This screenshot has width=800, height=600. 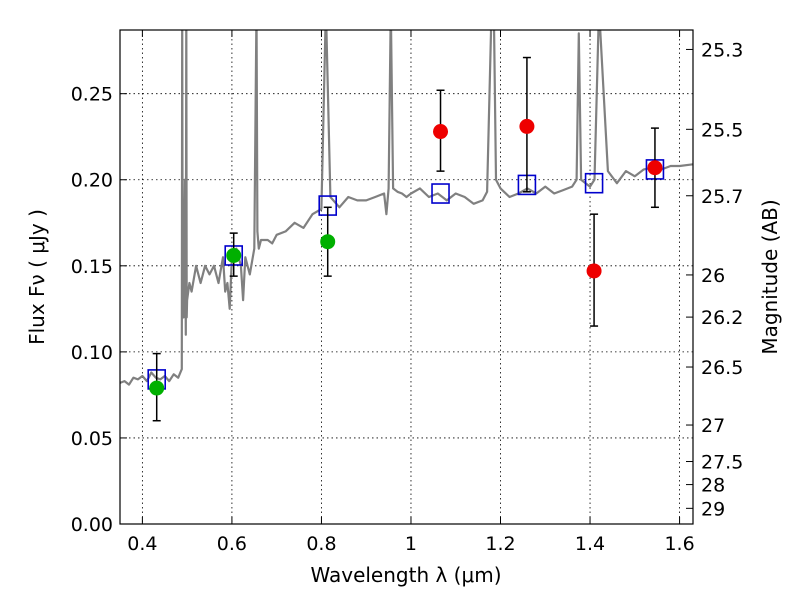 What do you see at coordinates (232, 544) in the screenshot?
I see `x-tick-label: 0.6` at bounding box center [232, 544].